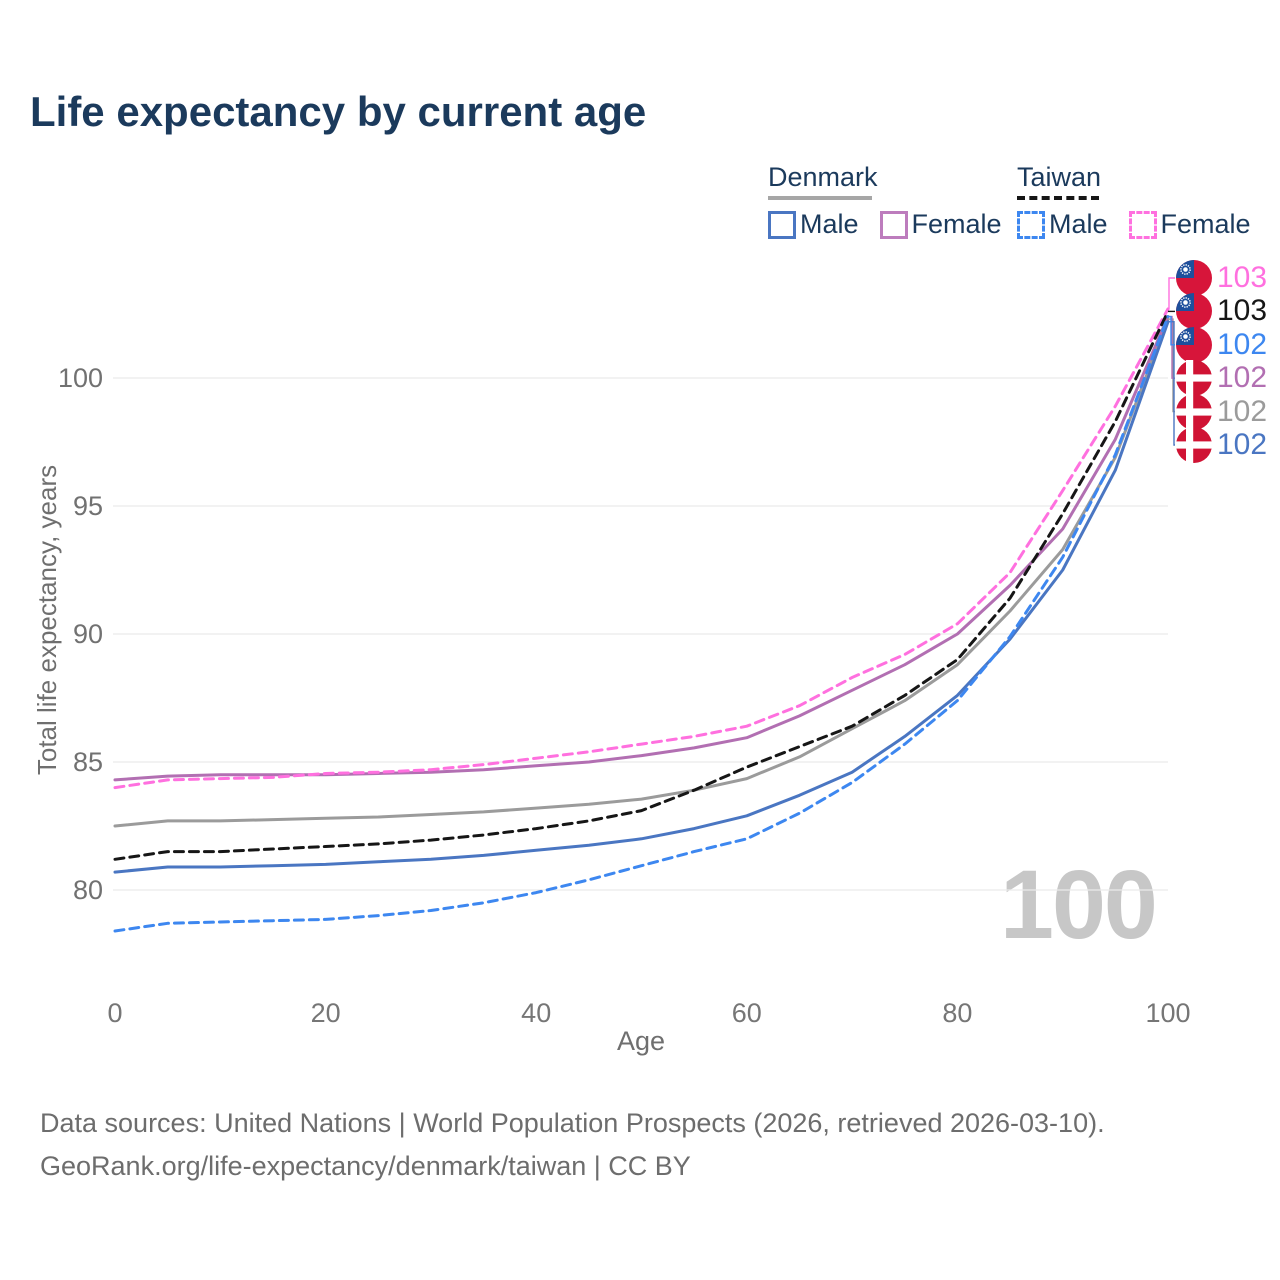 This screenshot has width=1280, height=1280. What do you see at coordinates (1079, 904) in the screenshot?
I see `age-counter-watermark: 100` at bounding box center [1079, 904].